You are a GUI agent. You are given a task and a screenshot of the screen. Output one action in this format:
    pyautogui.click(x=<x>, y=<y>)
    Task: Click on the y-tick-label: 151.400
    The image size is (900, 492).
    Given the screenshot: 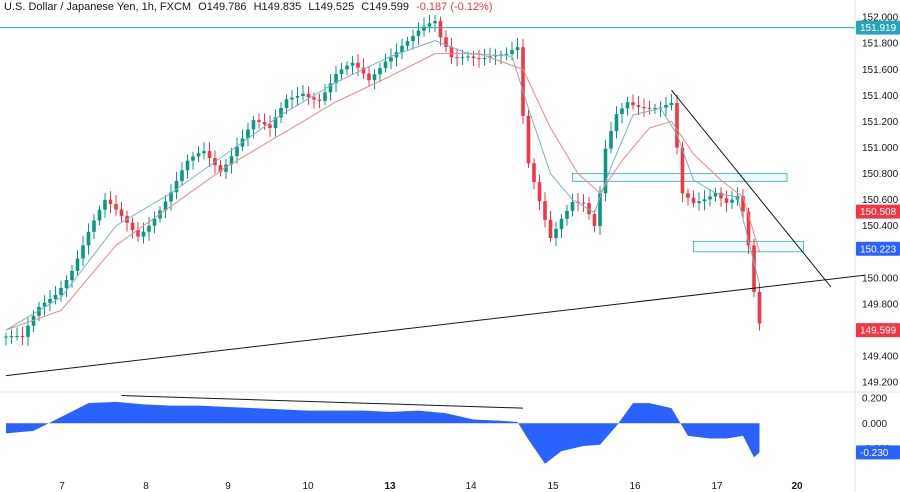 What is the action you would take?
    pyautogui.click(x=880, y=96)
    